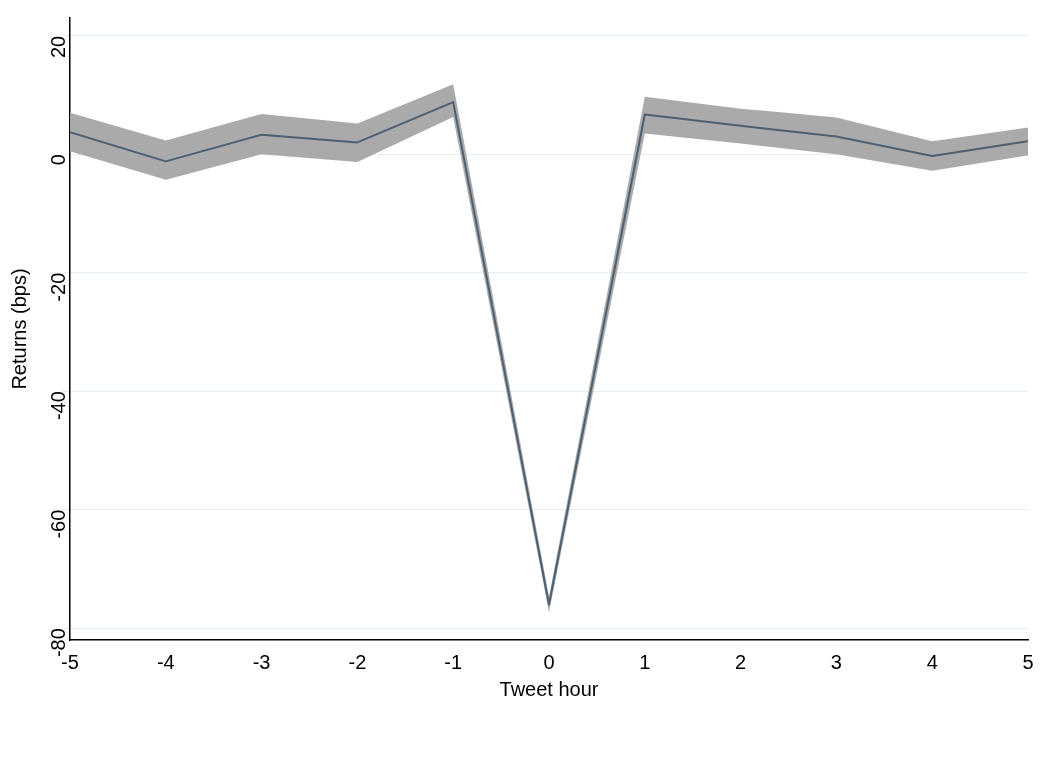 Image resolution: width=1048 pixels, height=762 pixels. What do you see at coordinates (57, 524) in the screenshot?
I see `y-tick-label: -60` at bounding box center [57, 524].